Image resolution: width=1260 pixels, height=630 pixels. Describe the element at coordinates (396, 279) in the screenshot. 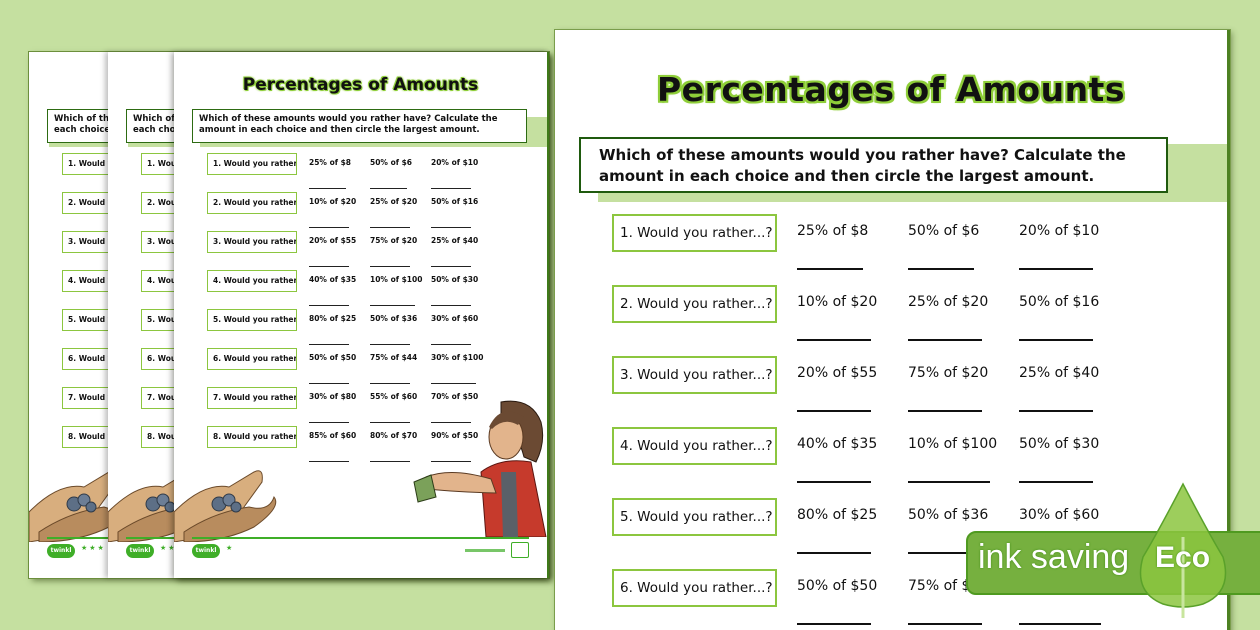

I see `option: 10% of $100` at that location.